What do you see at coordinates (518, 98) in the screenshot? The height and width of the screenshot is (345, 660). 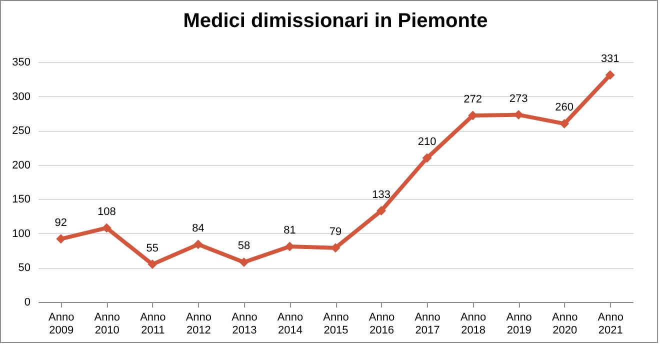 I see `data-label: 273` at bounding box center [518, 98].